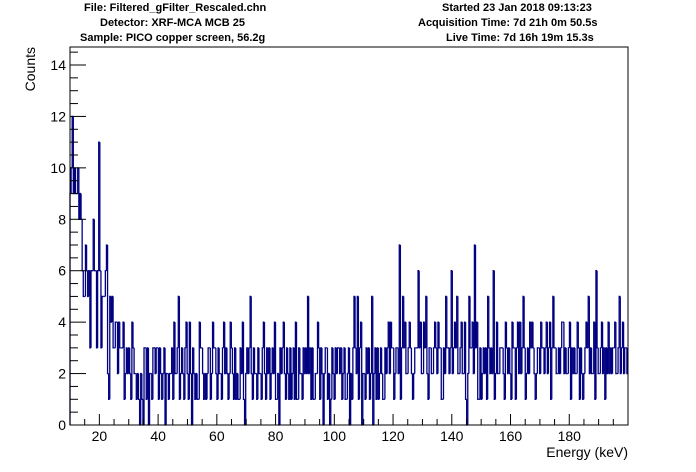 This screenshot has width=696, height=472. Describe the element at coordinates (517, 8) in the screenshot. I see `header-started-line: Started 23 Jan 2018 09:13:23` at that location.